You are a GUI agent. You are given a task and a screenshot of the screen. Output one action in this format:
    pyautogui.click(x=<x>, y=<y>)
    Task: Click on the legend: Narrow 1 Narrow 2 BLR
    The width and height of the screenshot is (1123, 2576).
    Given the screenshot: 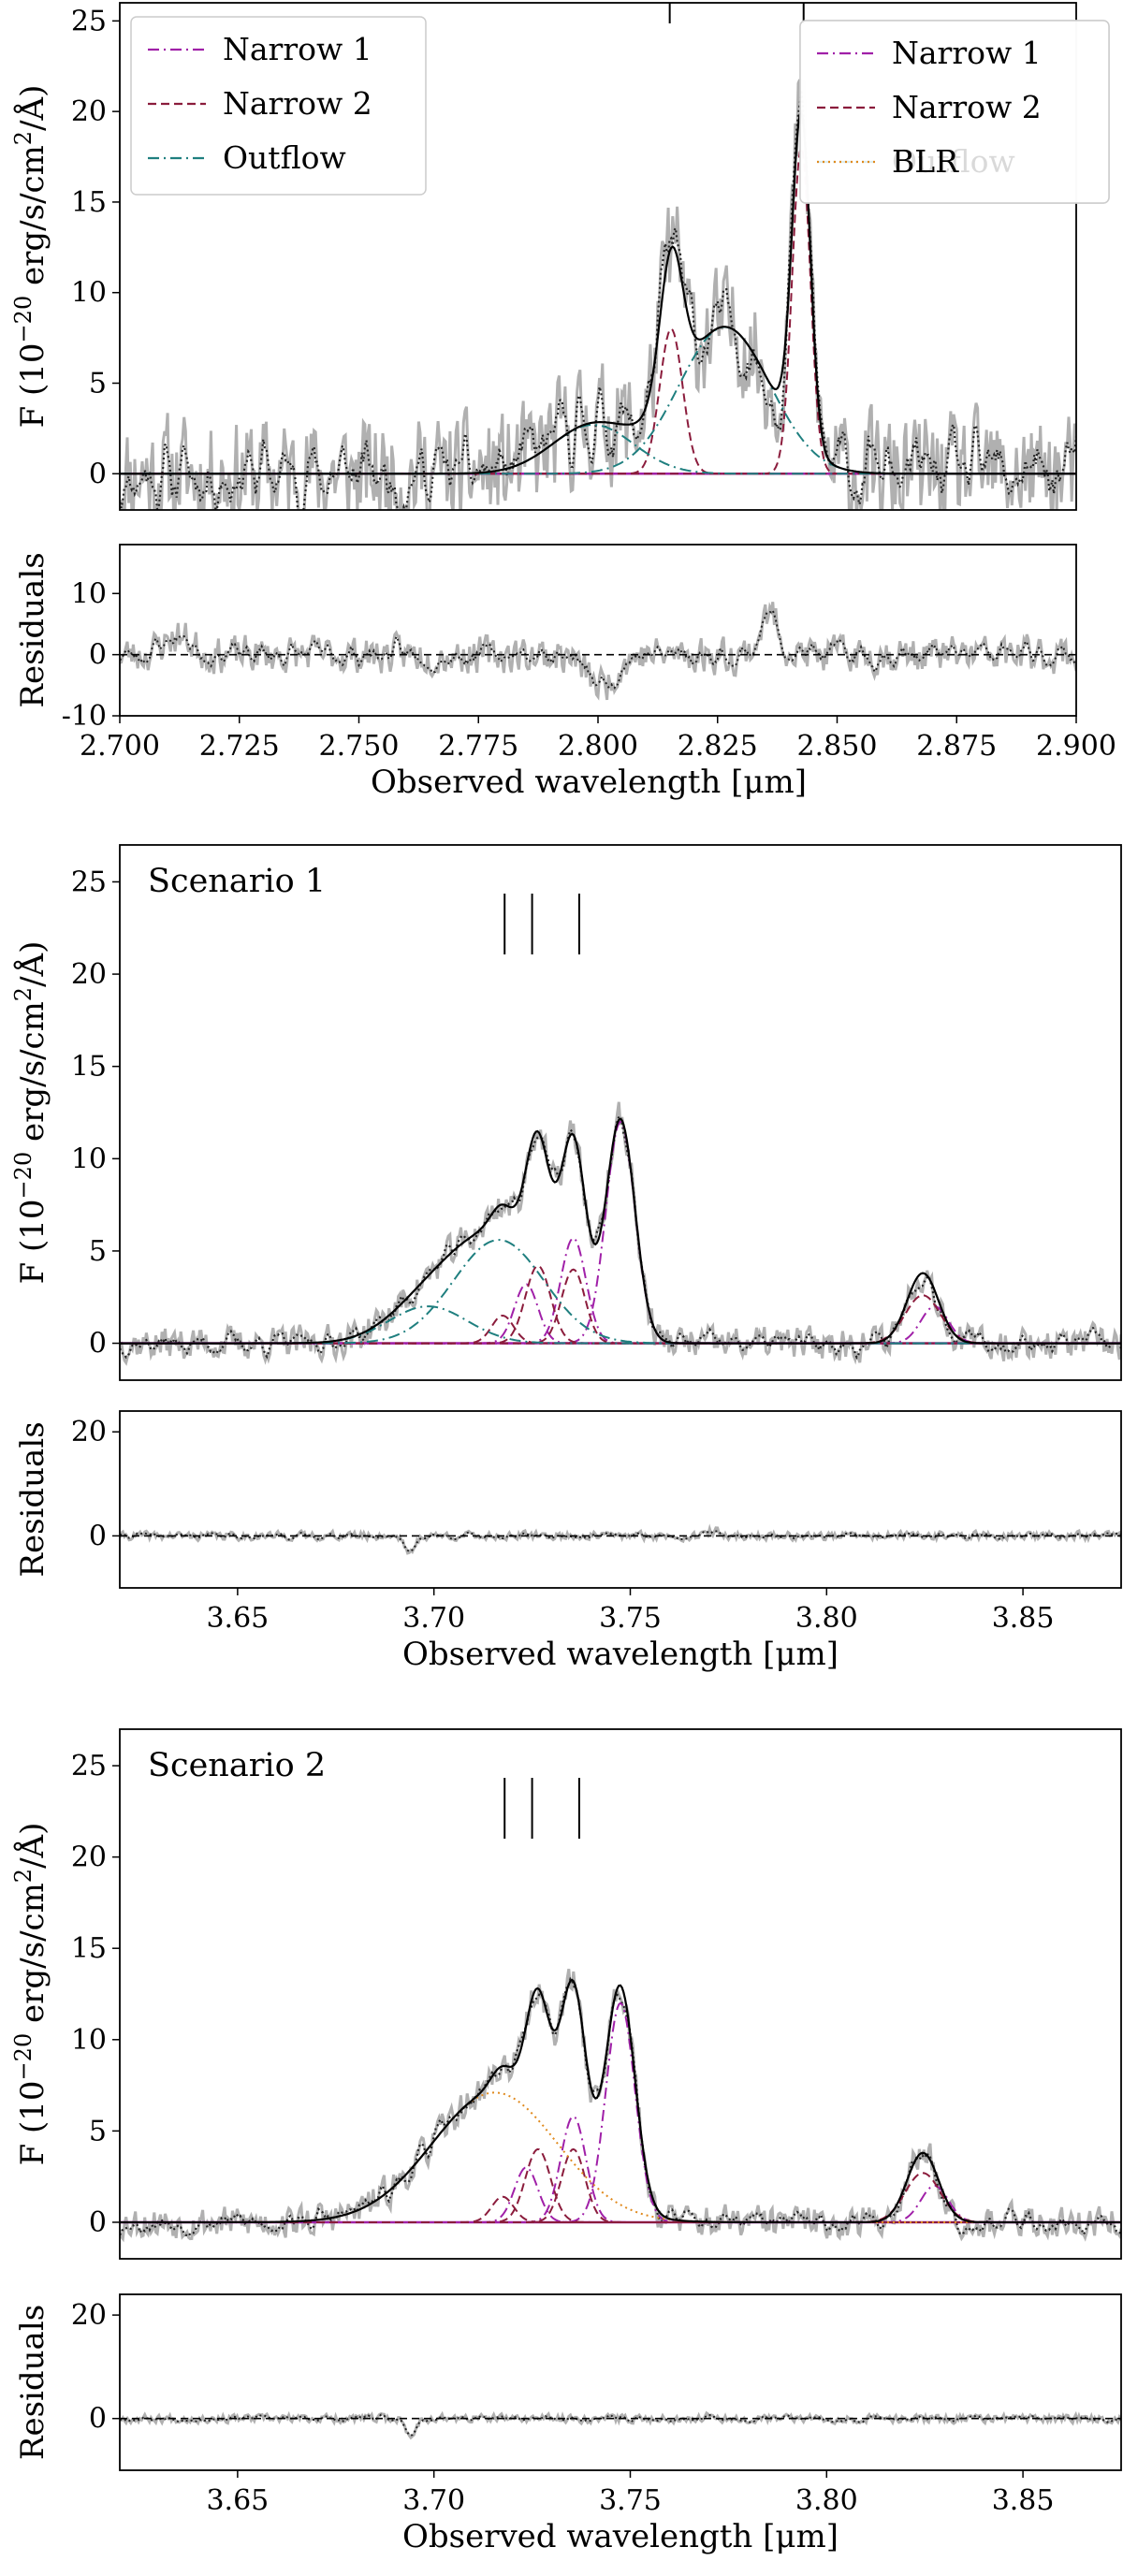 What is the action you would take?
    pyautogui.click(x=954, y=112)
    